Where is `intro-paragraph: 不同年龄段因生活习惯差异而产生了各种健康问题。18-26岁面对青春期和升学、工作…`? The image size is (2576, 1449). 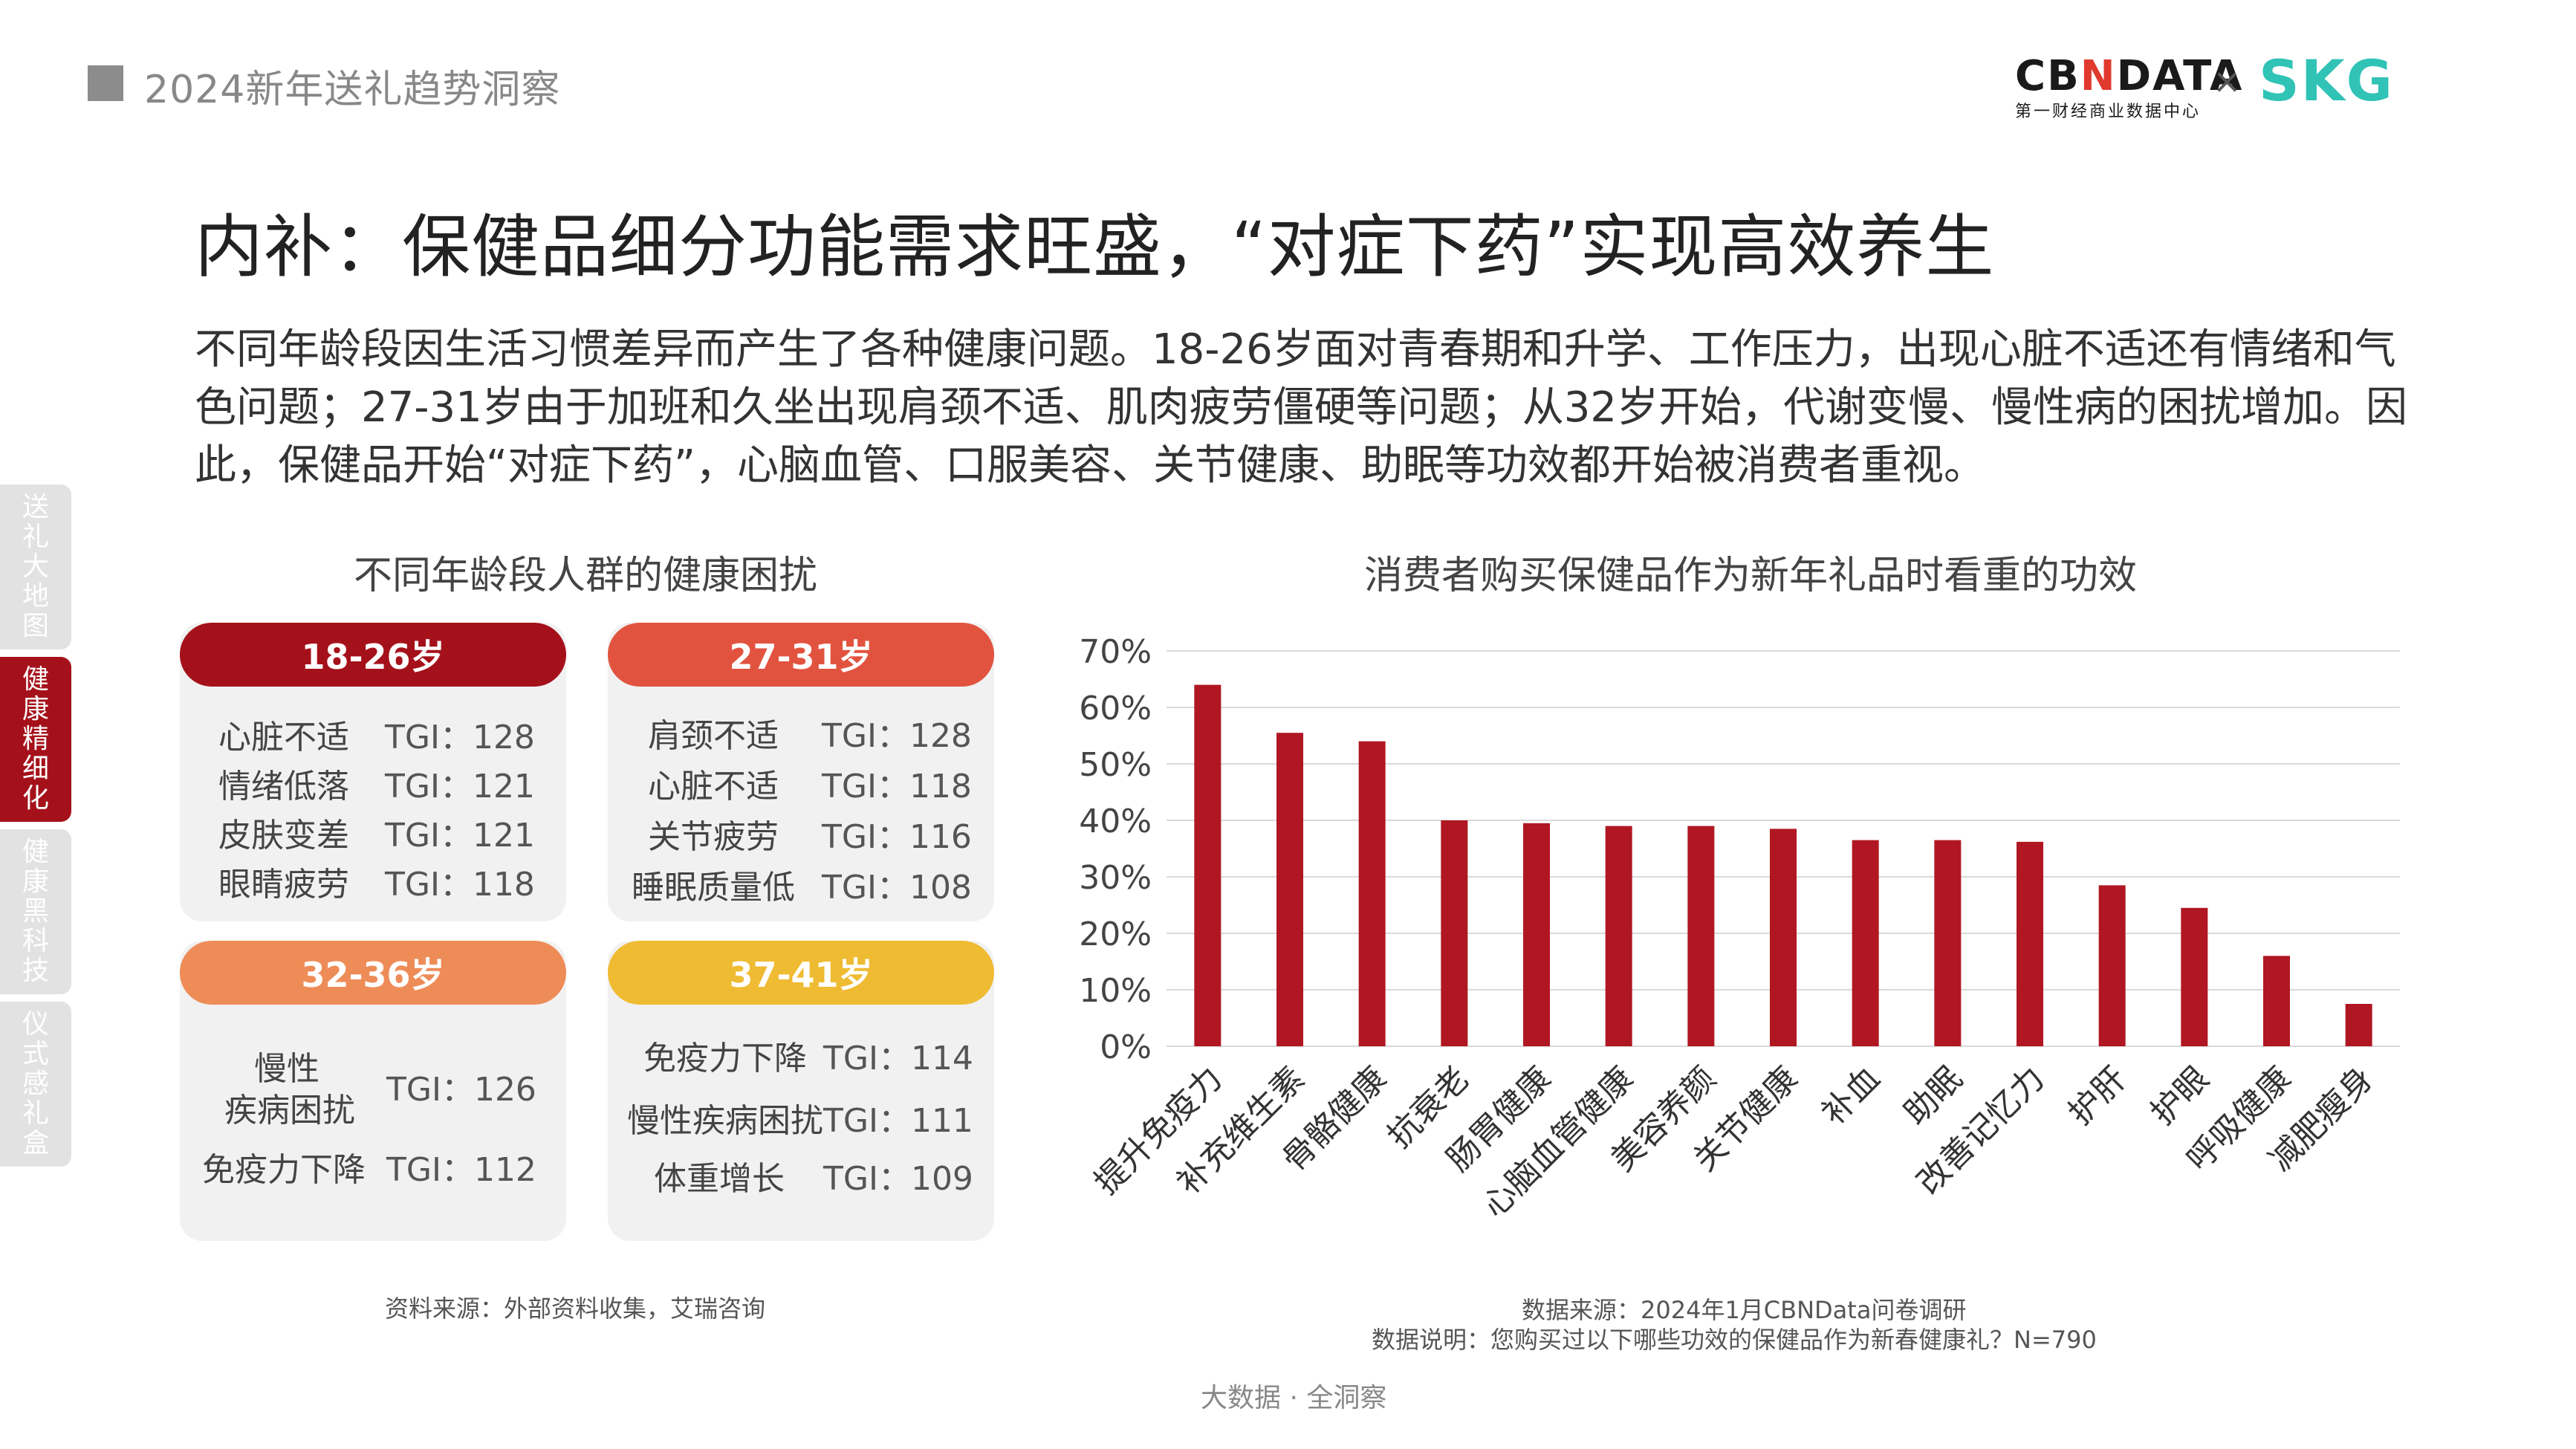 intro-paragraph: 不同年龄段因生活习惯差异而产生了各种健康问题。18-26岁面对青春期和升学、工作… is located at coordinates (1301, 407).